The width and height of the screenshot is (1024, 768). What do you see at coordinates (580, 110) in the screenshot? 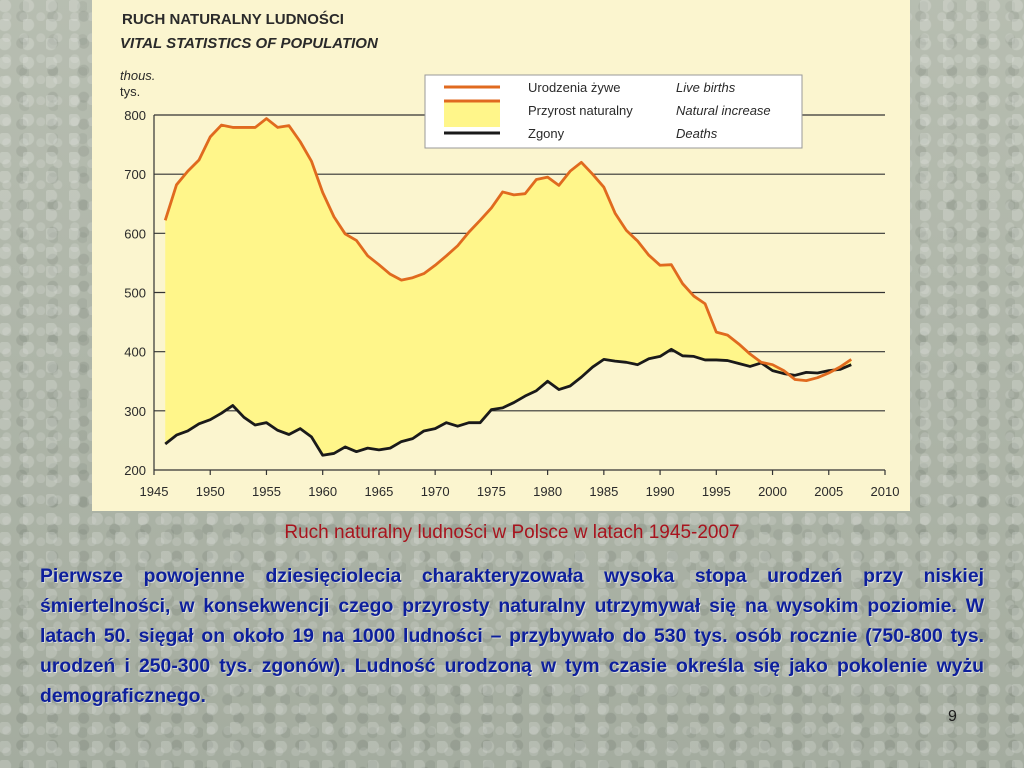
I see `legend-label-natural-increase-pl: Przyrost naturalny` at bounding box center [580, 110].